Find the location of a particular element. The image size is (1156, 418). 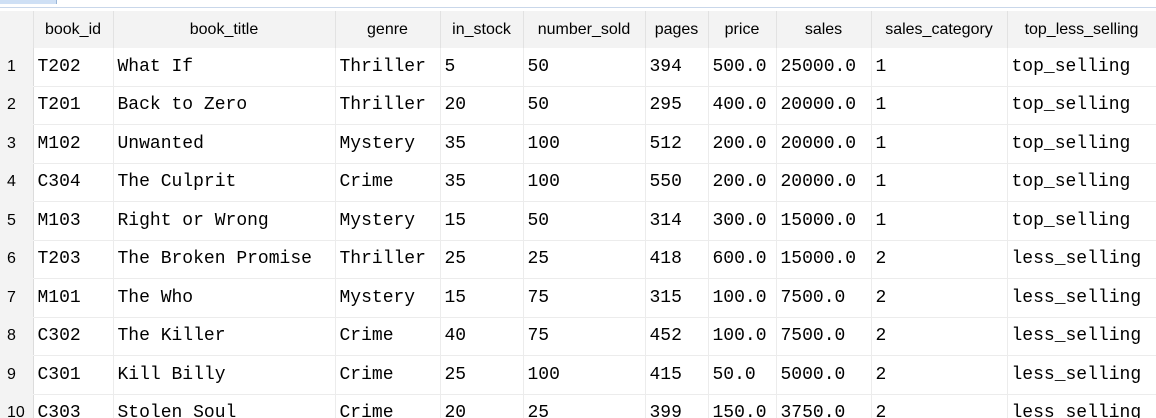

cell-book-id: C302 is located at coordinates (73, 336).